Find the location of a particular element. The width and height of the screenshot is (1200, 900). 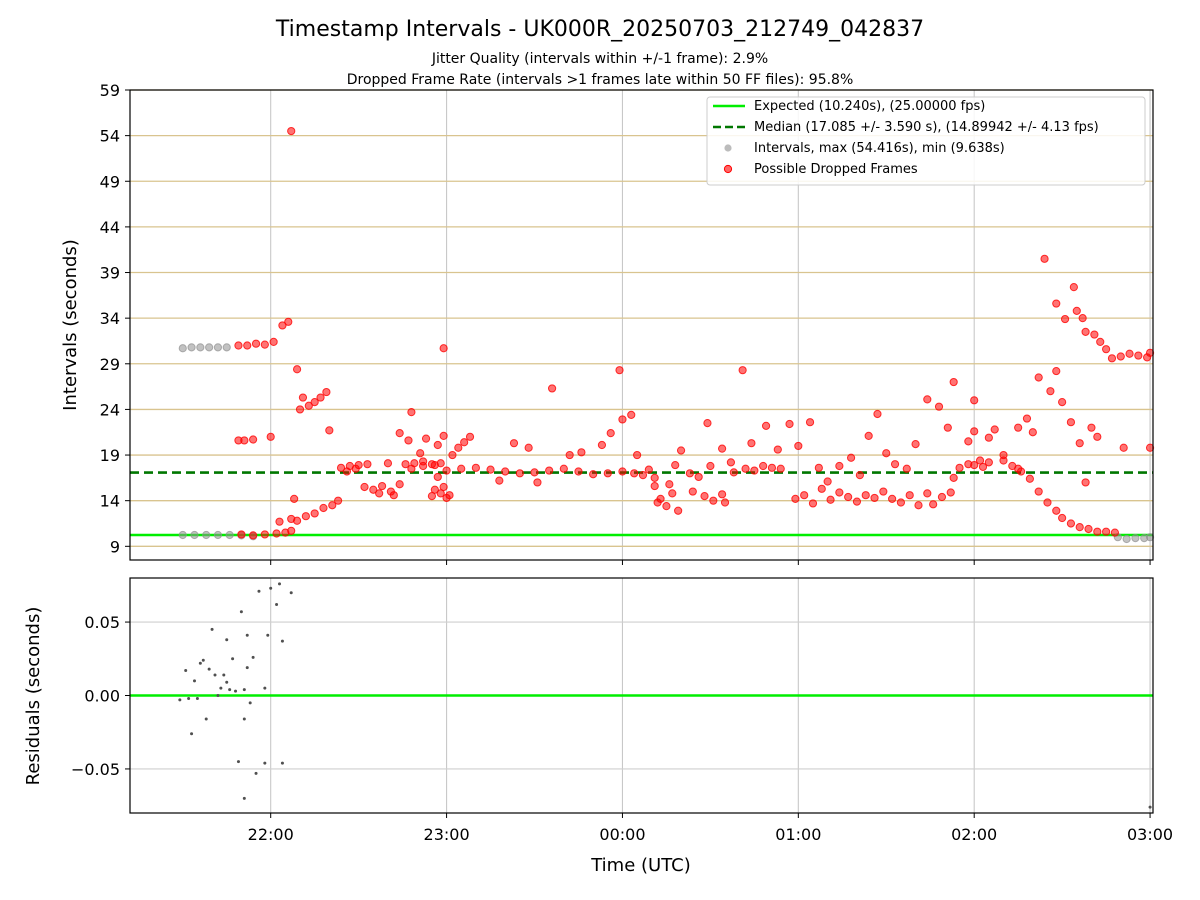

legend-label-expected: Expected (10.240s), (25.00000 fps) is located at coordinates (869, 106).